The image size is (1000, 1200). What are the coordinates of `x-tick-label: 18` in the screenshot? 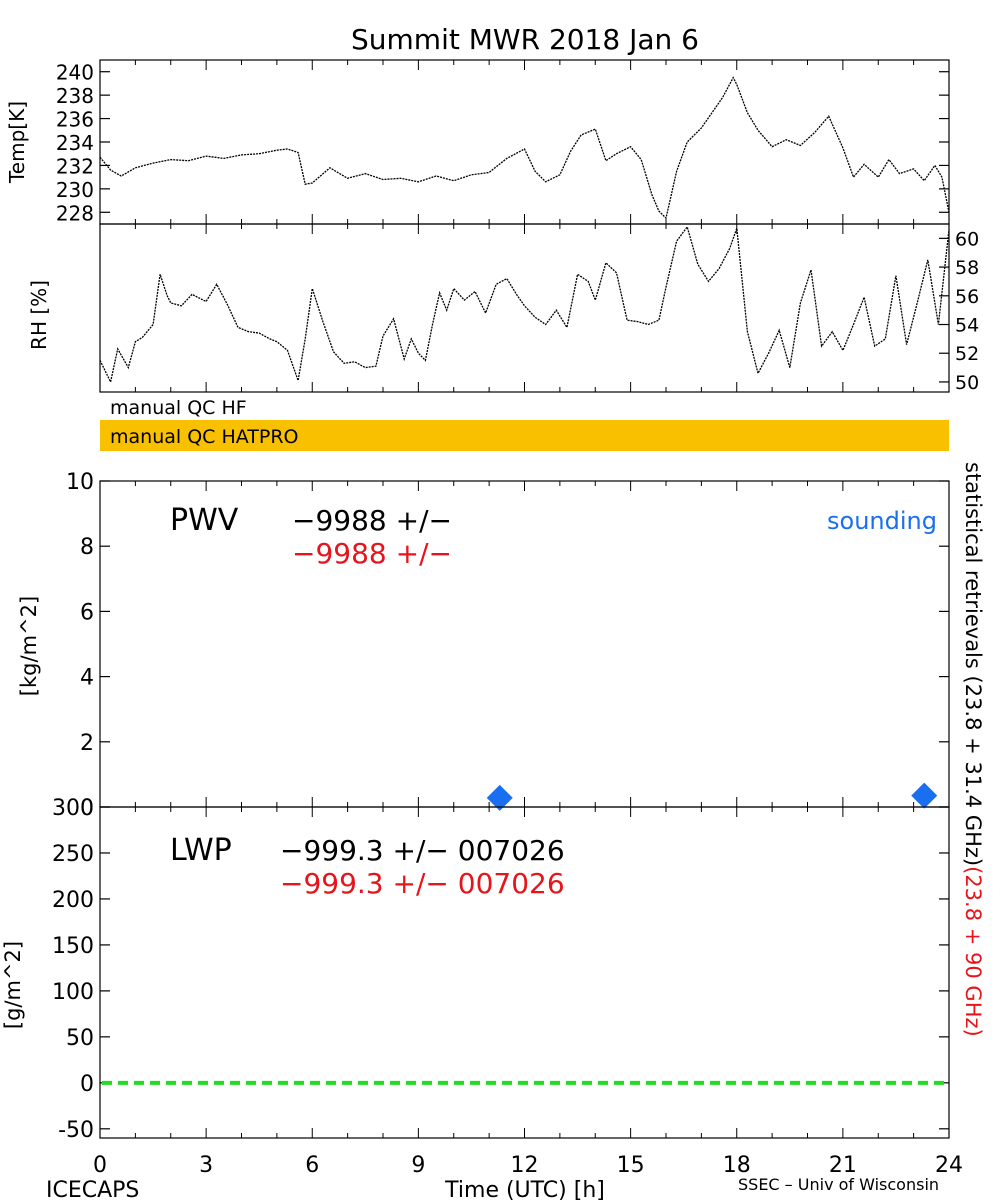 It's located at (737, 1165).